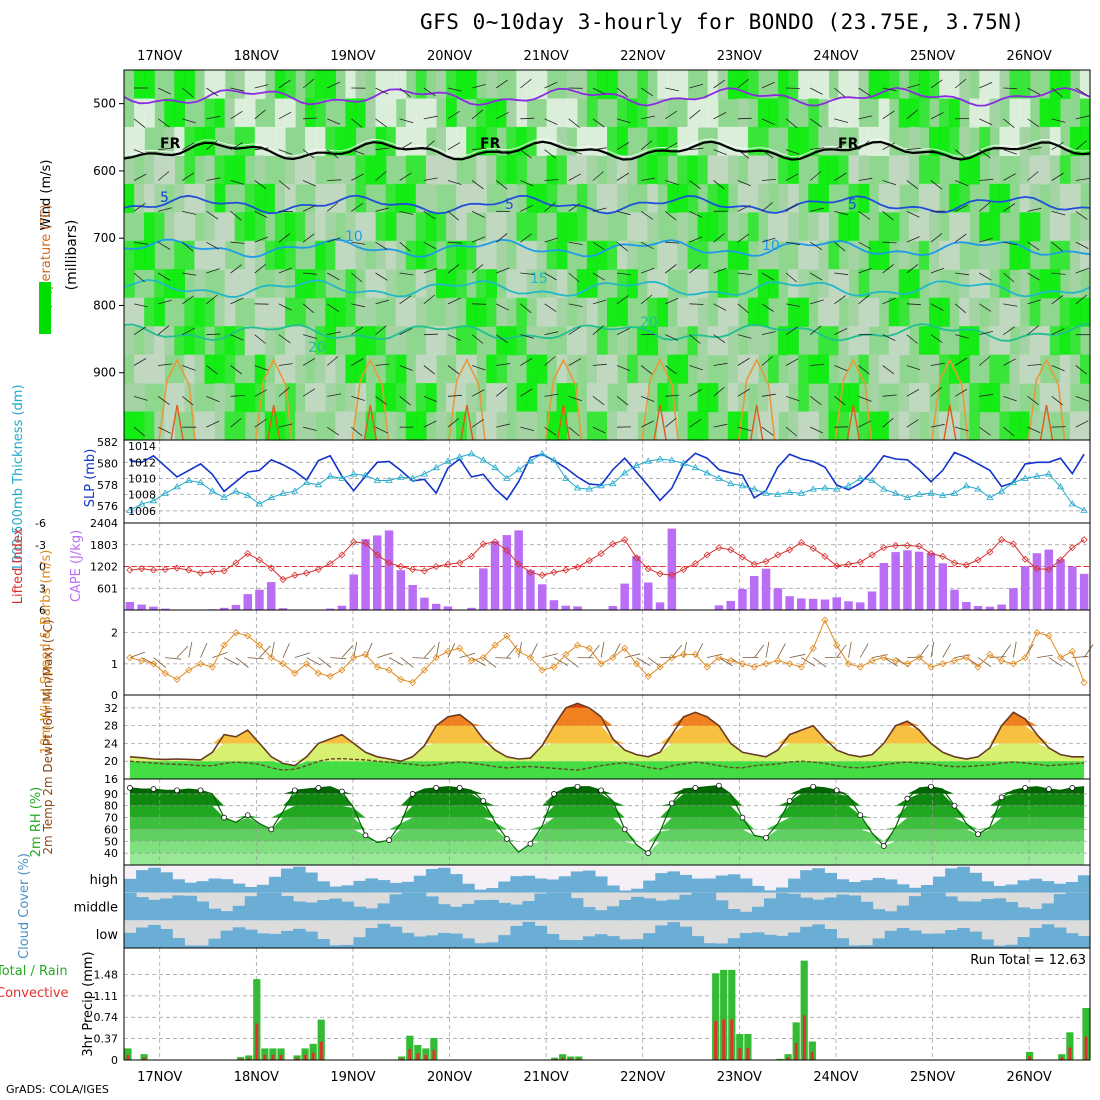 Image resolution: width=1100 pixels, height=1100 pixels. I want to click on thickness-point, so click(412, 477).